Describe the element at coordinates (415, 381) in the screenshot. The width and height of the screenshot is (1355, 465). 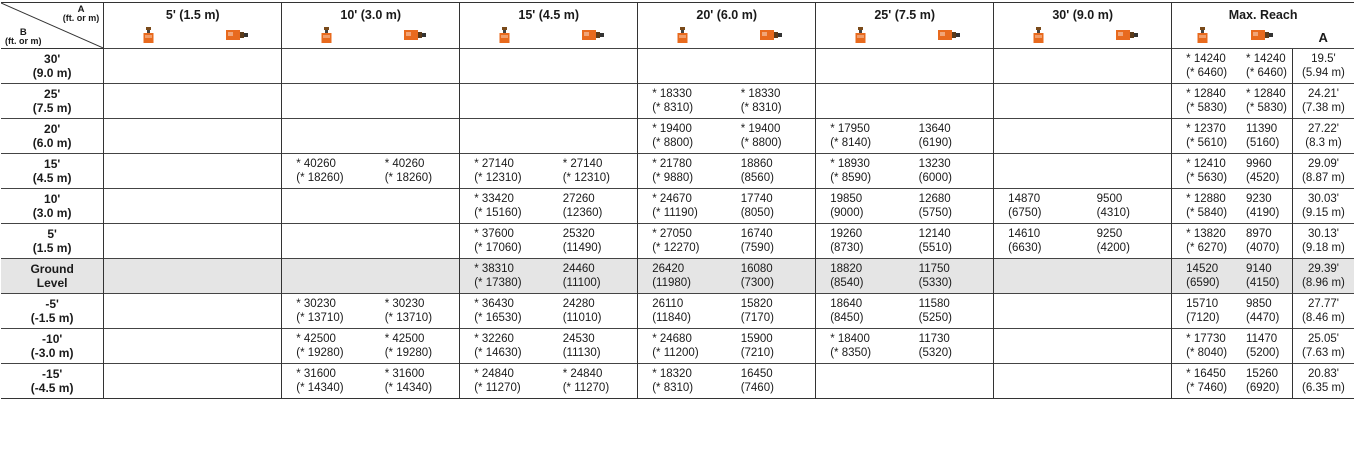
I see `capacity-cell: * 31600 (* 14340)` at that location.